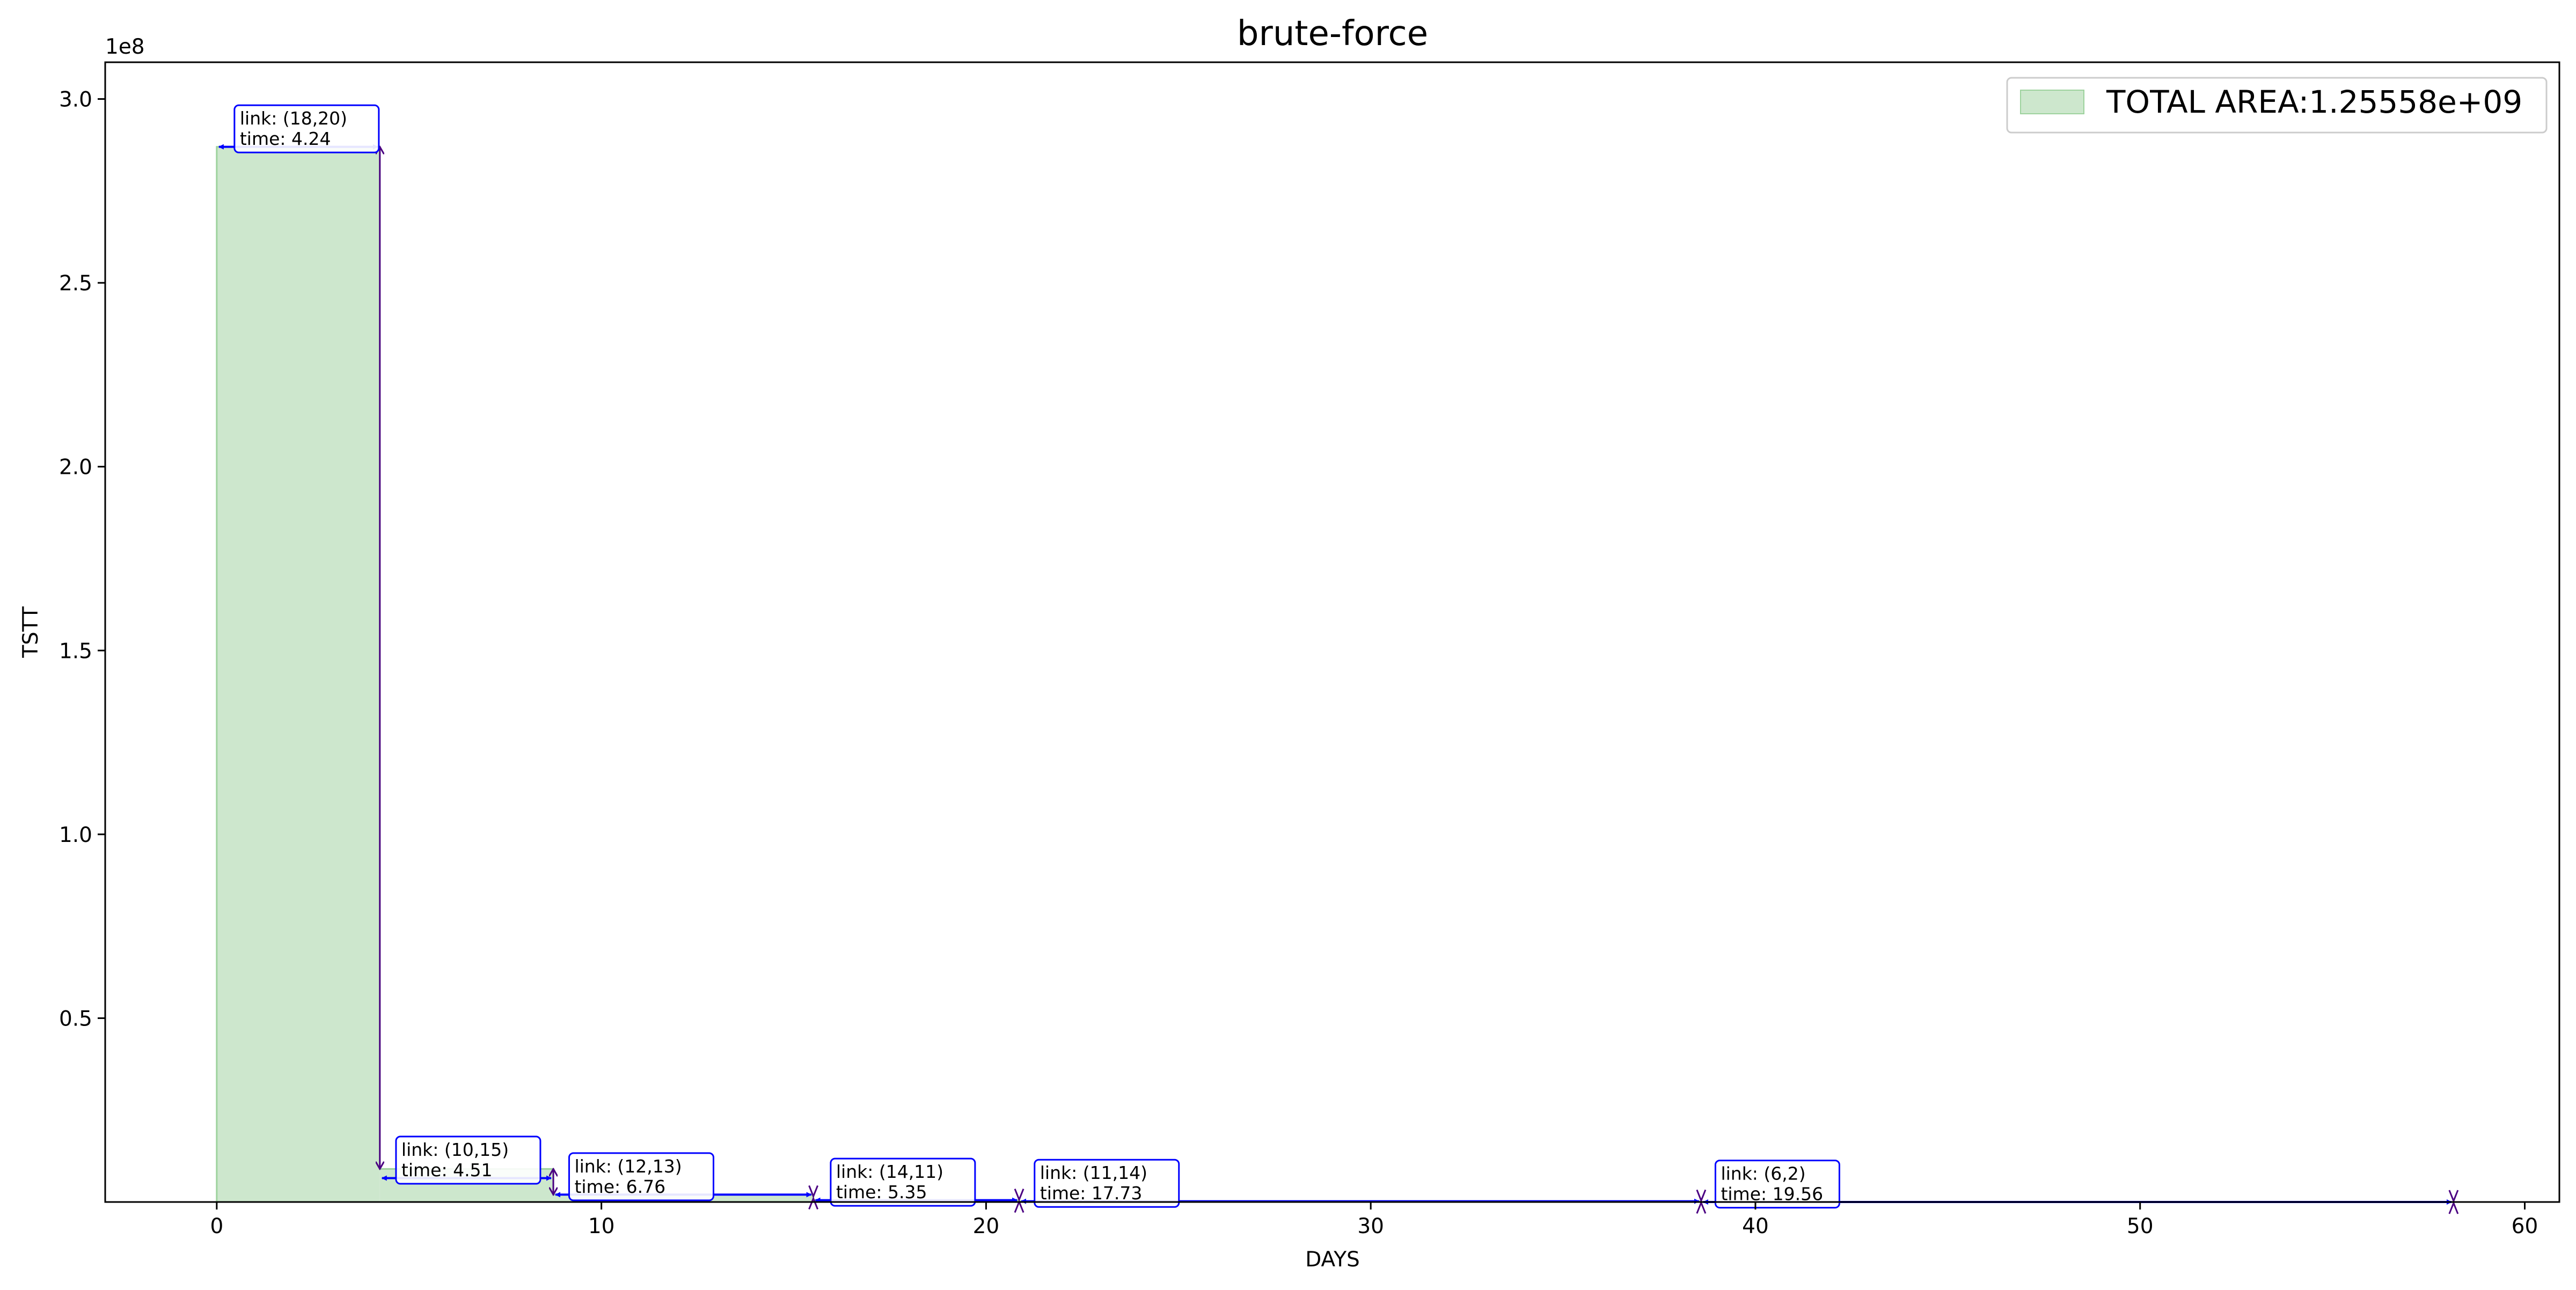 The height and width of the screenshot is (1290, 2576). Describe the element at coordinates (1332, 34) in the screenshot. I see `chart-title: brute-force` at that location.